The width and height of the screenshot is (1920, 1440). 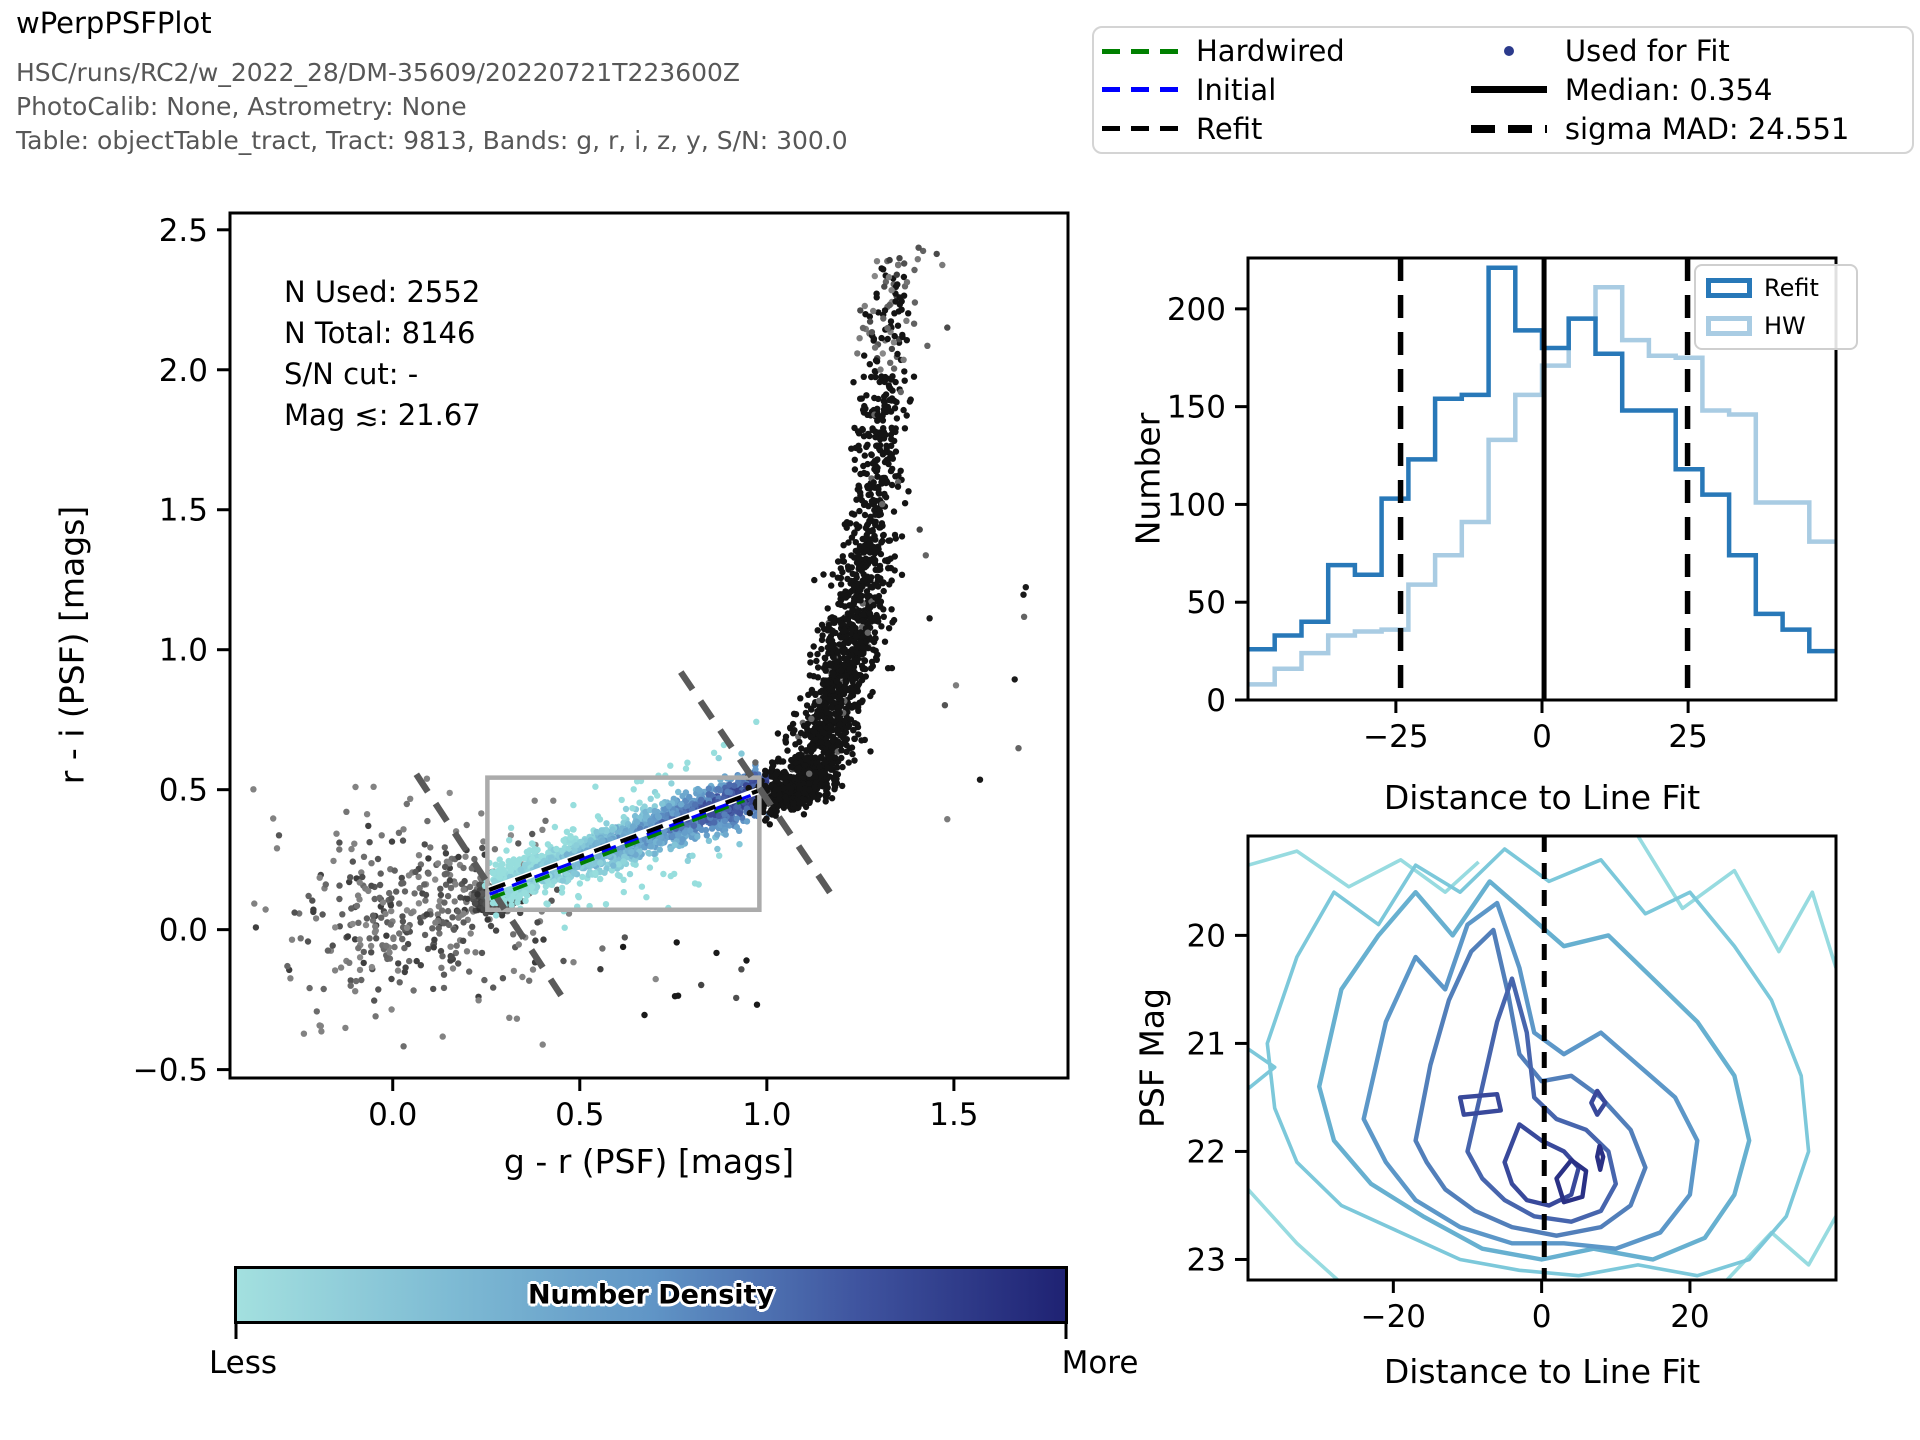 I want to click on refit-fit-line, so click(x=623, y=840).